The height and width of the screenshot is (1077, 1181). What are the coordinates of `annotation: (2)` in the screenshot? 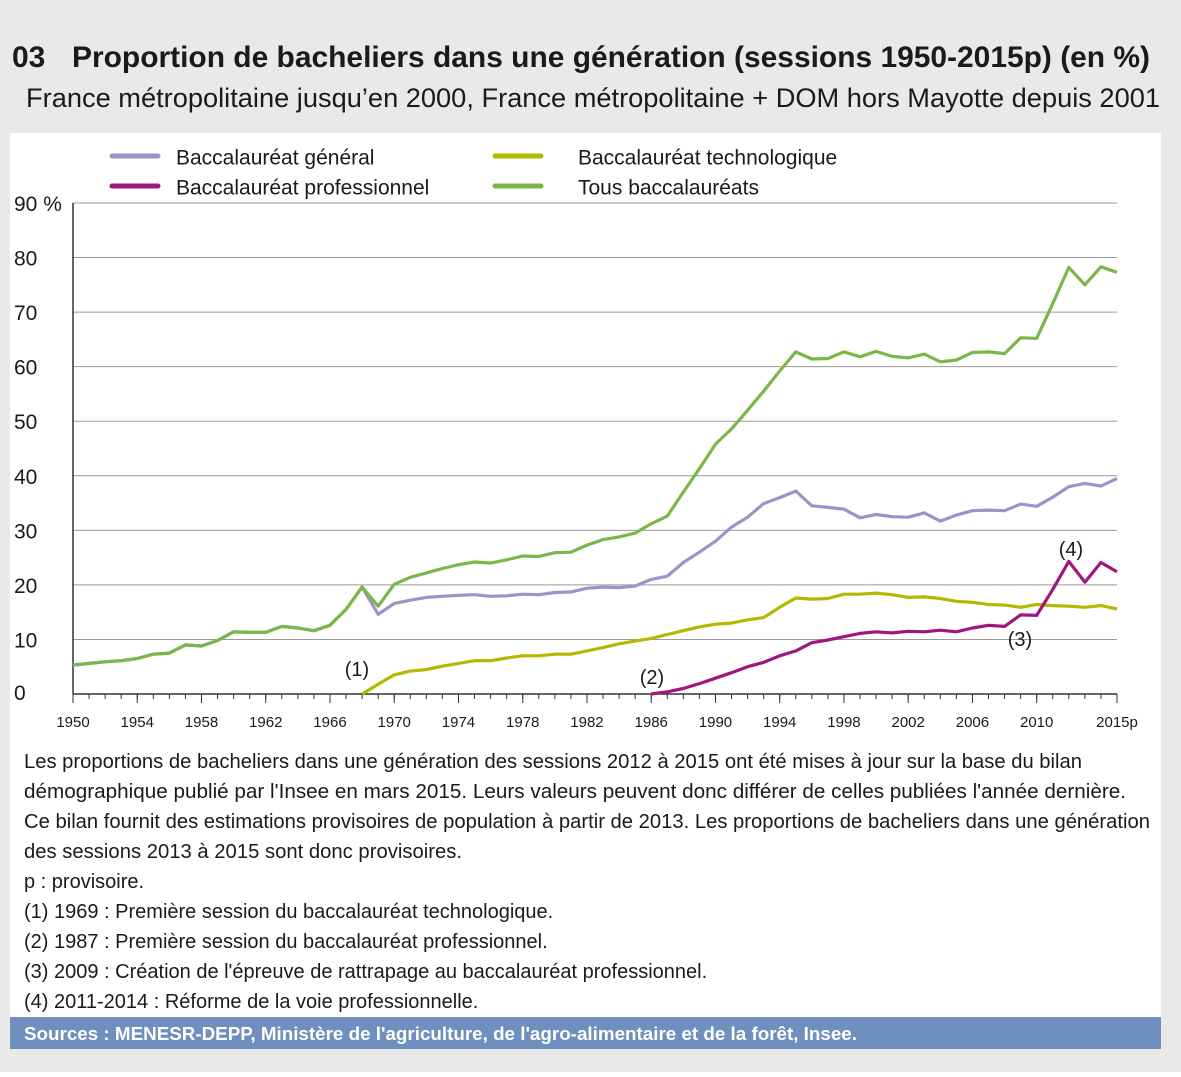 It's located at (652, 678).